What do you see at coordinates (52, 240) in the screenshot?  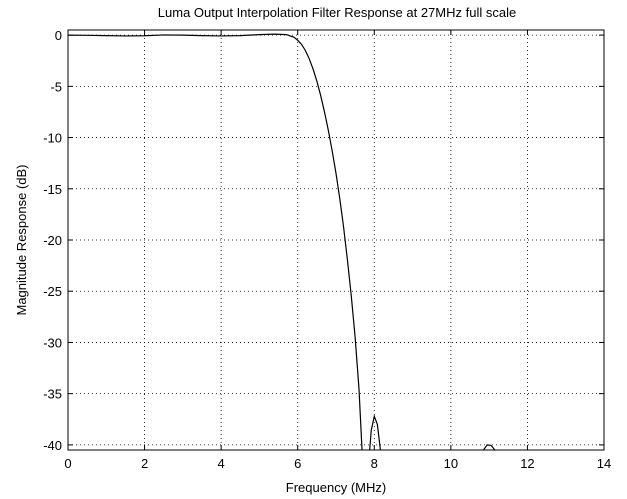 I see `y-tick-label: -20` at bounding box center [52, 240].